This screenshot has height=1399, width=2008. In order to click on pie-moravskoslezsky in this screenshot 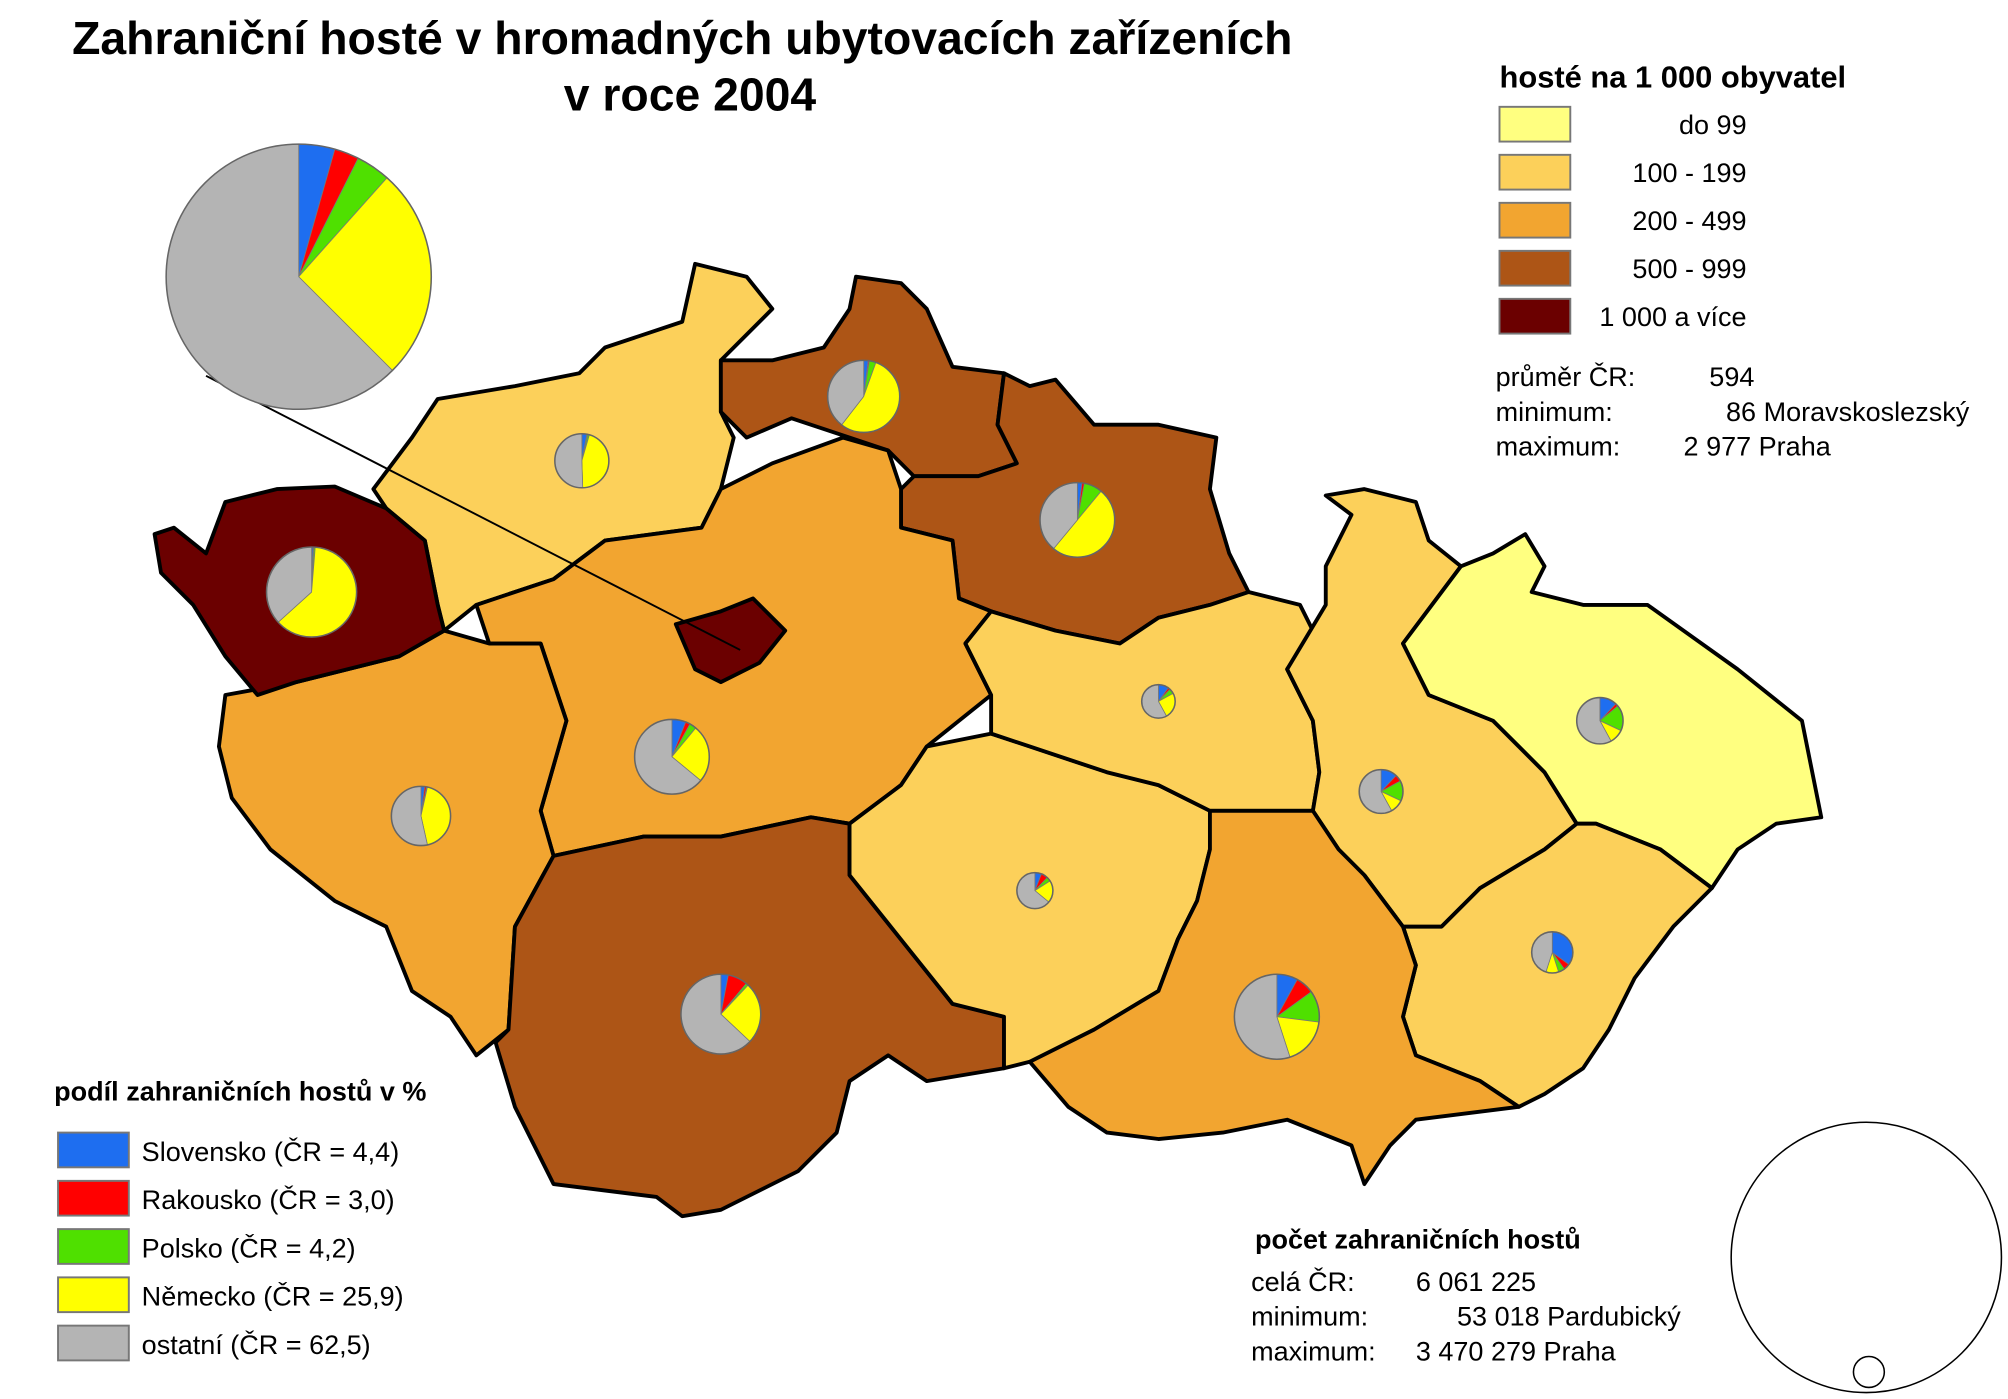, I will do `click(1599, 720)`.